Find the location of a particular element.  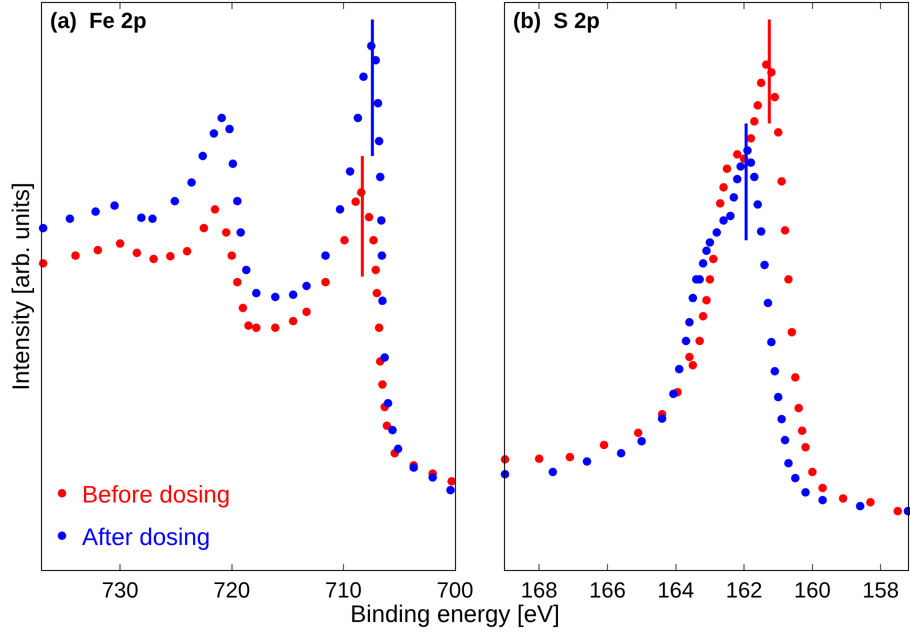

x-tick-label: 166 is located at coordinates (607, 590).